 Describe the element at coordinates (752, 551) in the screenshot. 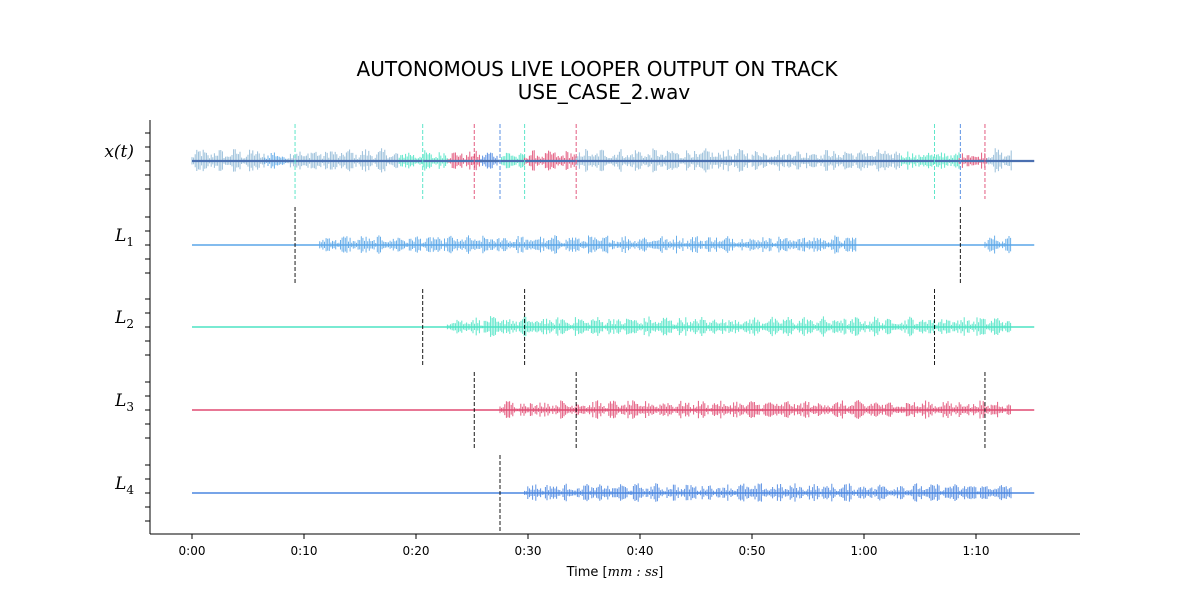

I see `x-tick-label-5: 0:50` at that location.